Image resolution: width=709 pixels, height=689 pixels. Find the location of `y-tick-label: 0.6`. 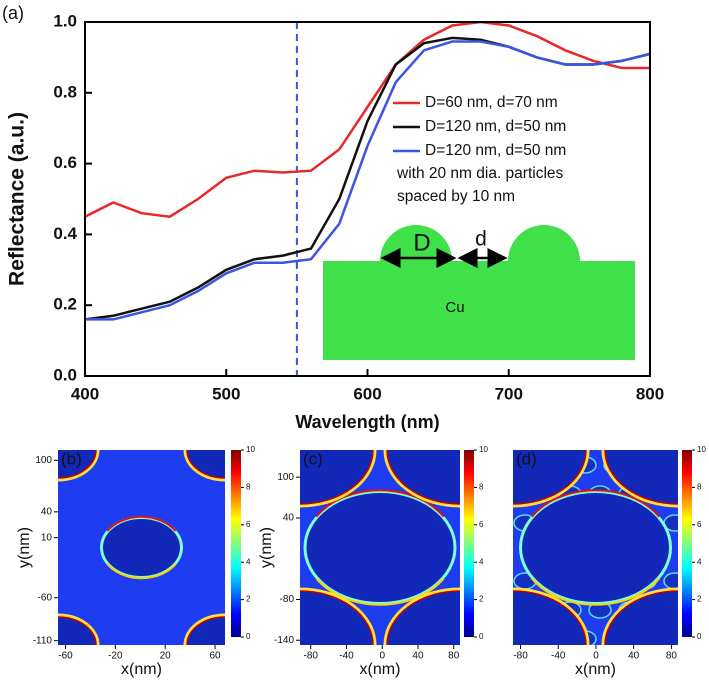

y-tick-label: 0.6 is located at coordinates (65, 162).